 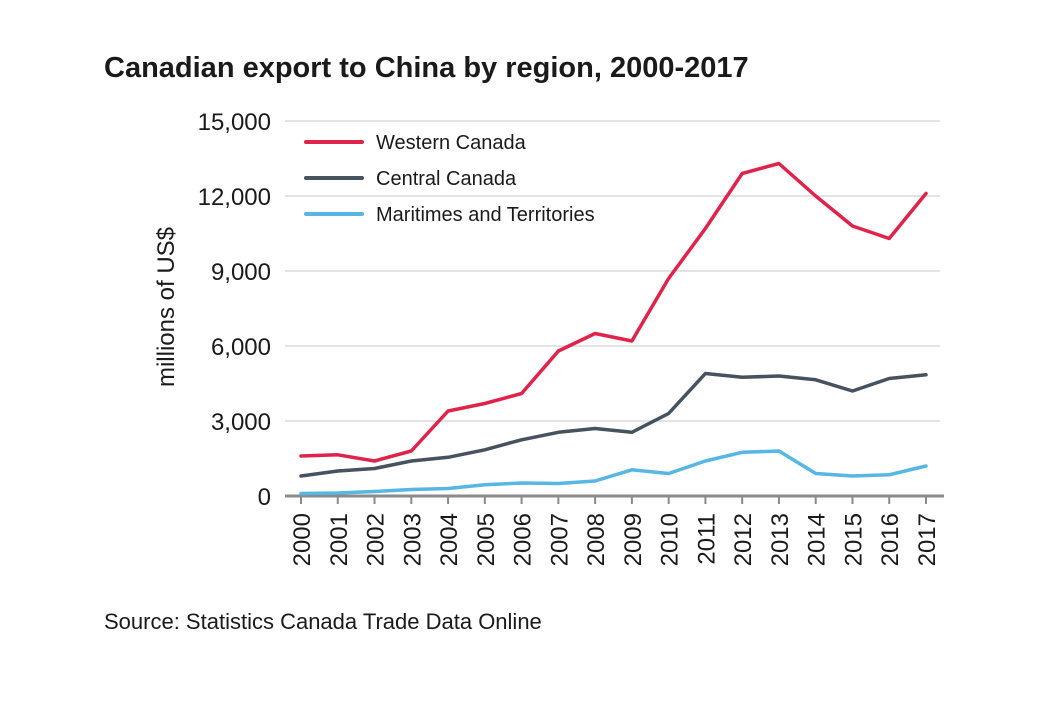 What do you see at coordinates (780, 539) in the screenshot?
I see `x-tick-label: 2013` at bounding box center [780, 539].